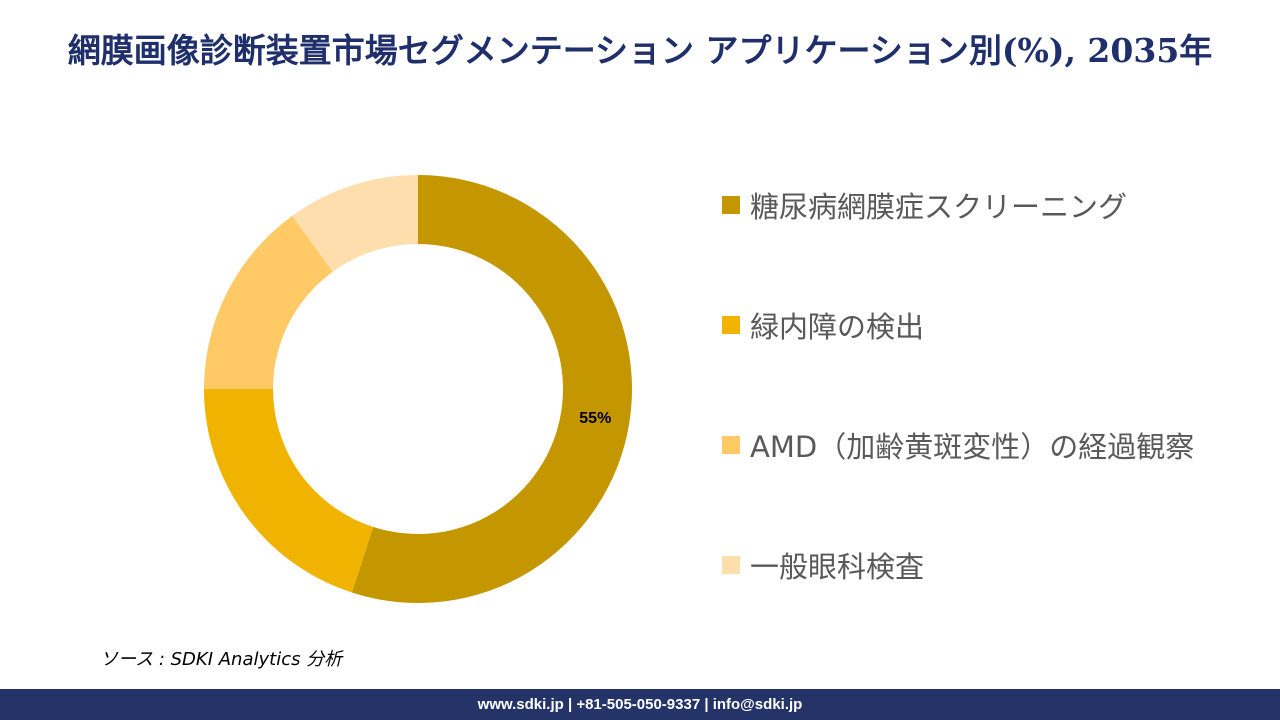 This screenshot has width=1280, height=720. What do you see at coordinates (972, 447) in the screenshot?
I see `legend-label: AMD（加齢黄斑変性）の経過観察` at bounding box center [972, 447].